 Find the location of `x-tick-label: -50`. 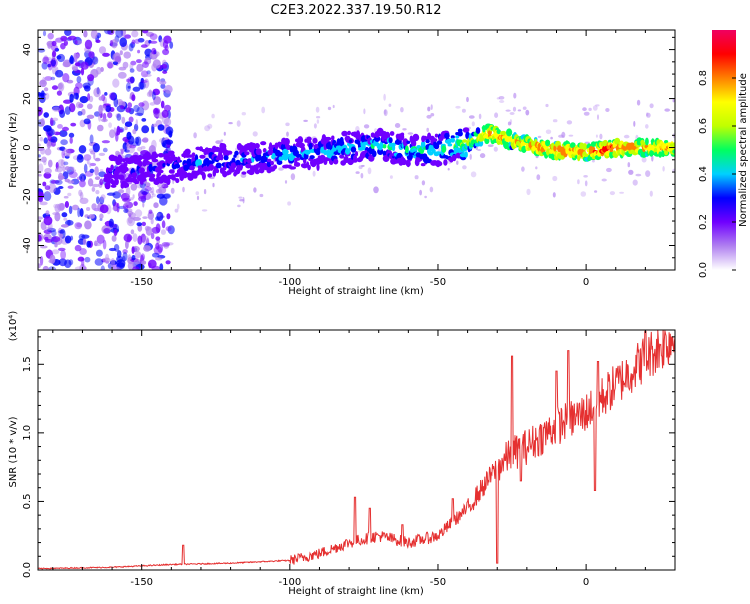

x-tick-label: -50 is located at coordinates (438, 582).